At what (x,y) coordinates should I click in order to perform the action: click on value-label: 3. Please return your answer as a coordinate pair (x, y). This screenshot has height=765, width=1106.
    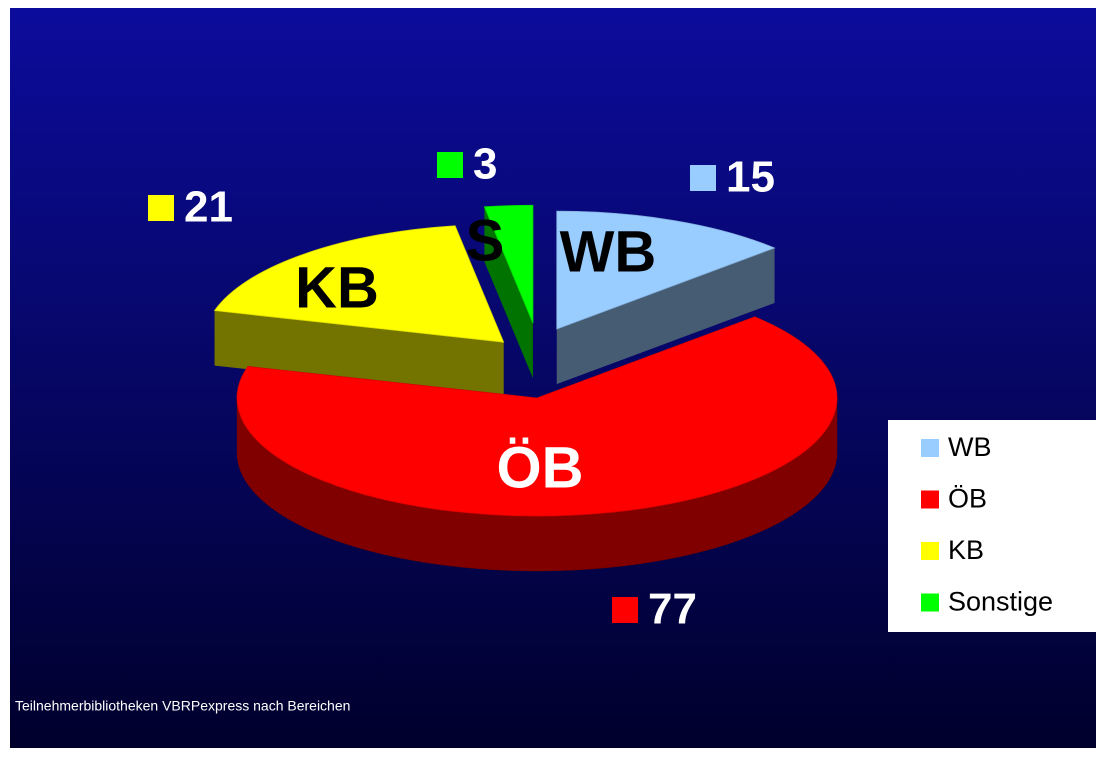
    Looking at the image, I should click on (485, 164).